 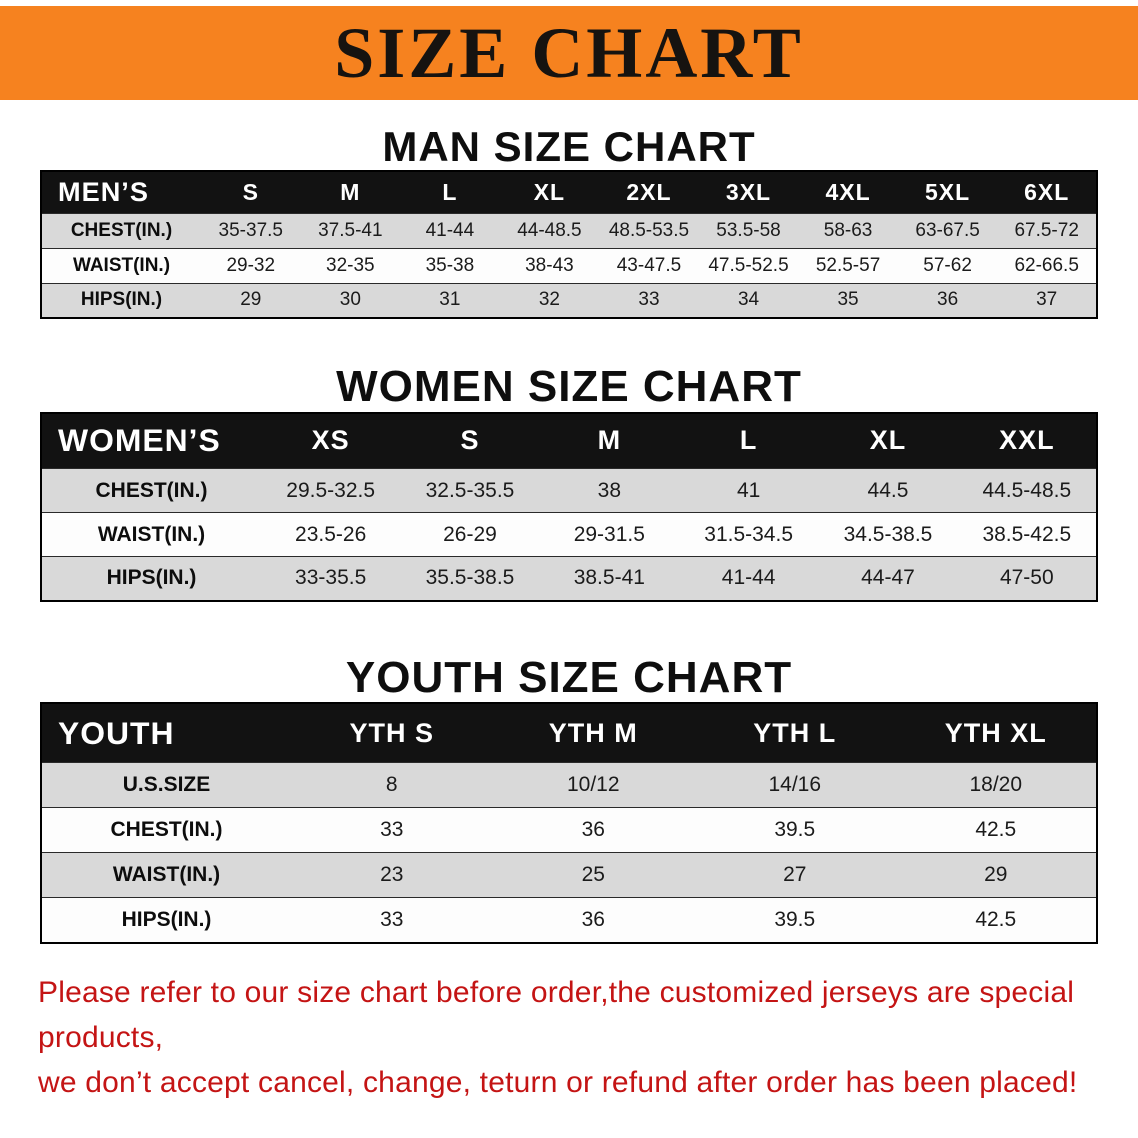 I want to click on table-header-row: WOMEN’S XS S M L XL XXL, so click(x=569, y=440).